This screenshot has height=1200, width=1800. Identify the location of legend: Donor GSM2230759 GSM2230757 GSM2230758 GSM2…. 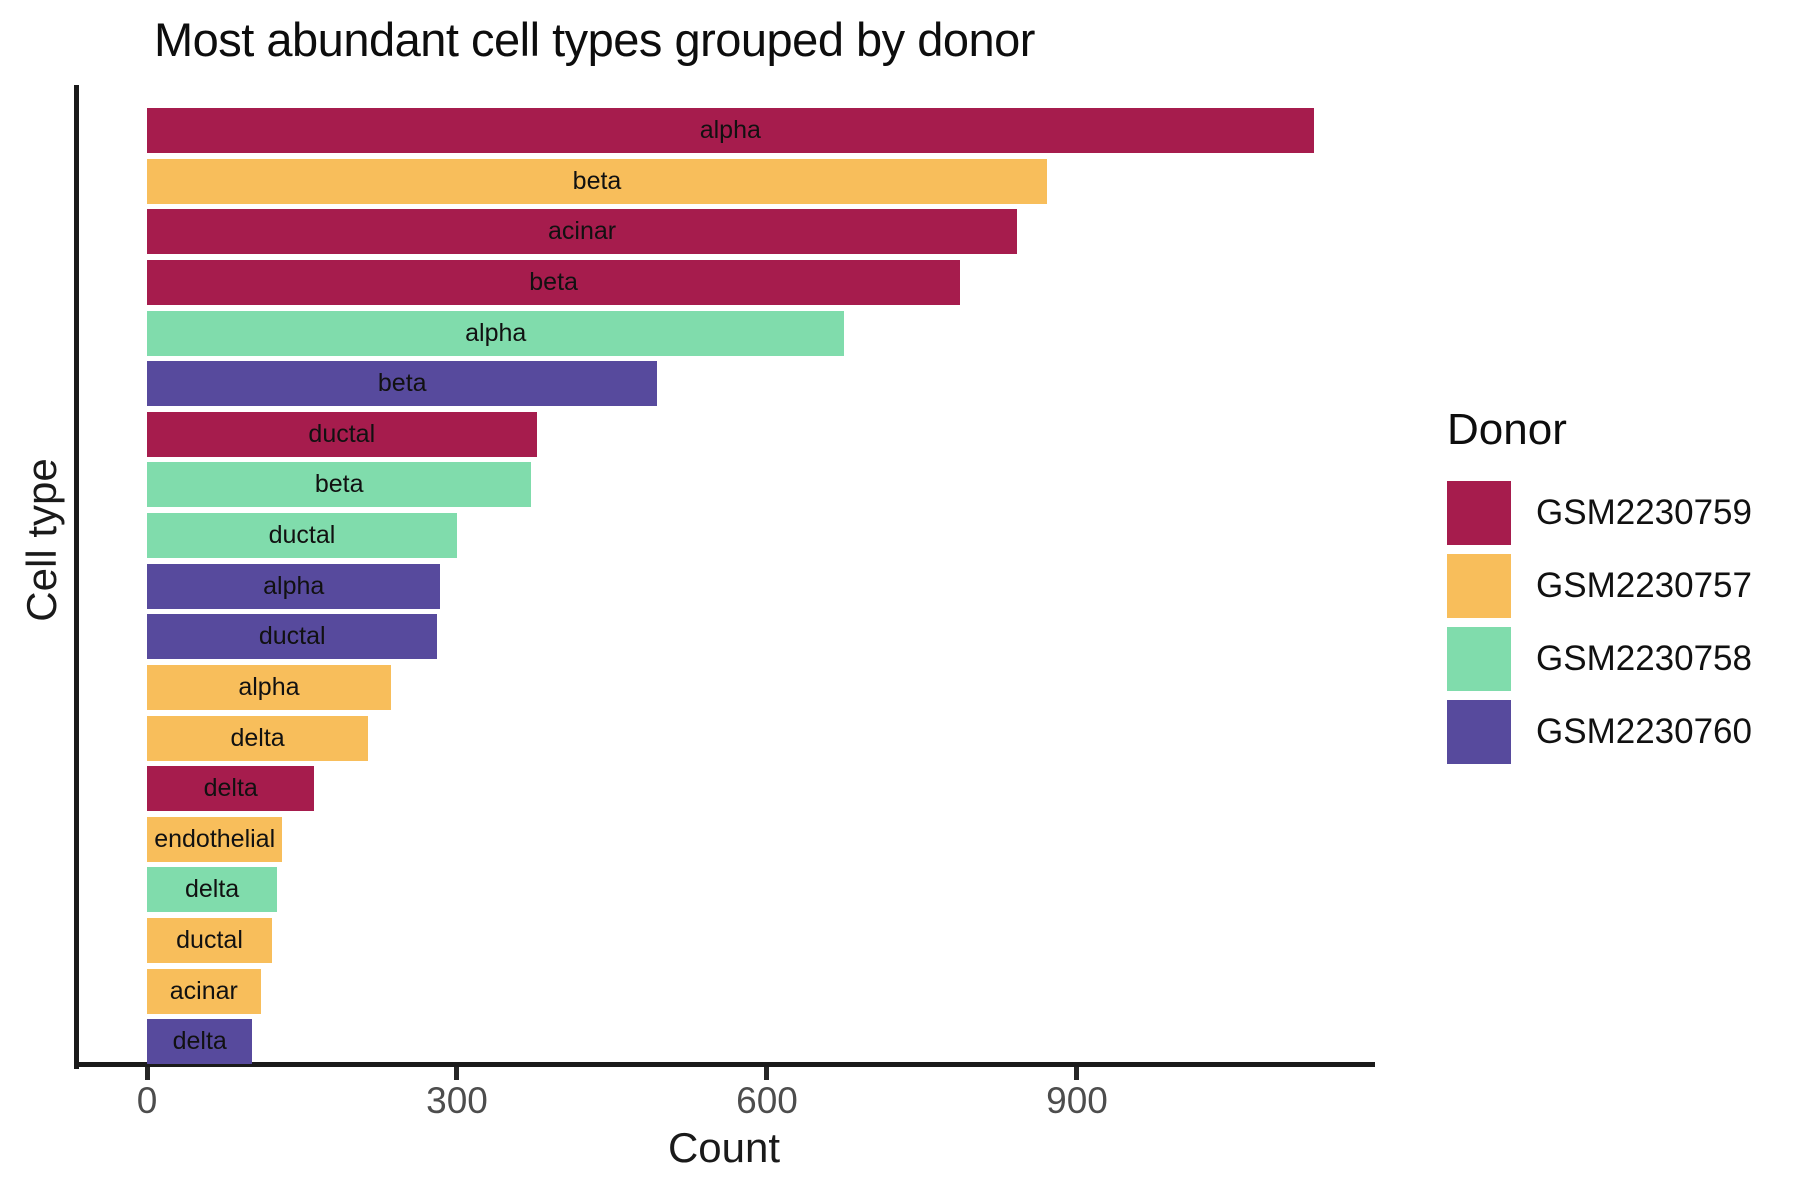
(1599, 589).